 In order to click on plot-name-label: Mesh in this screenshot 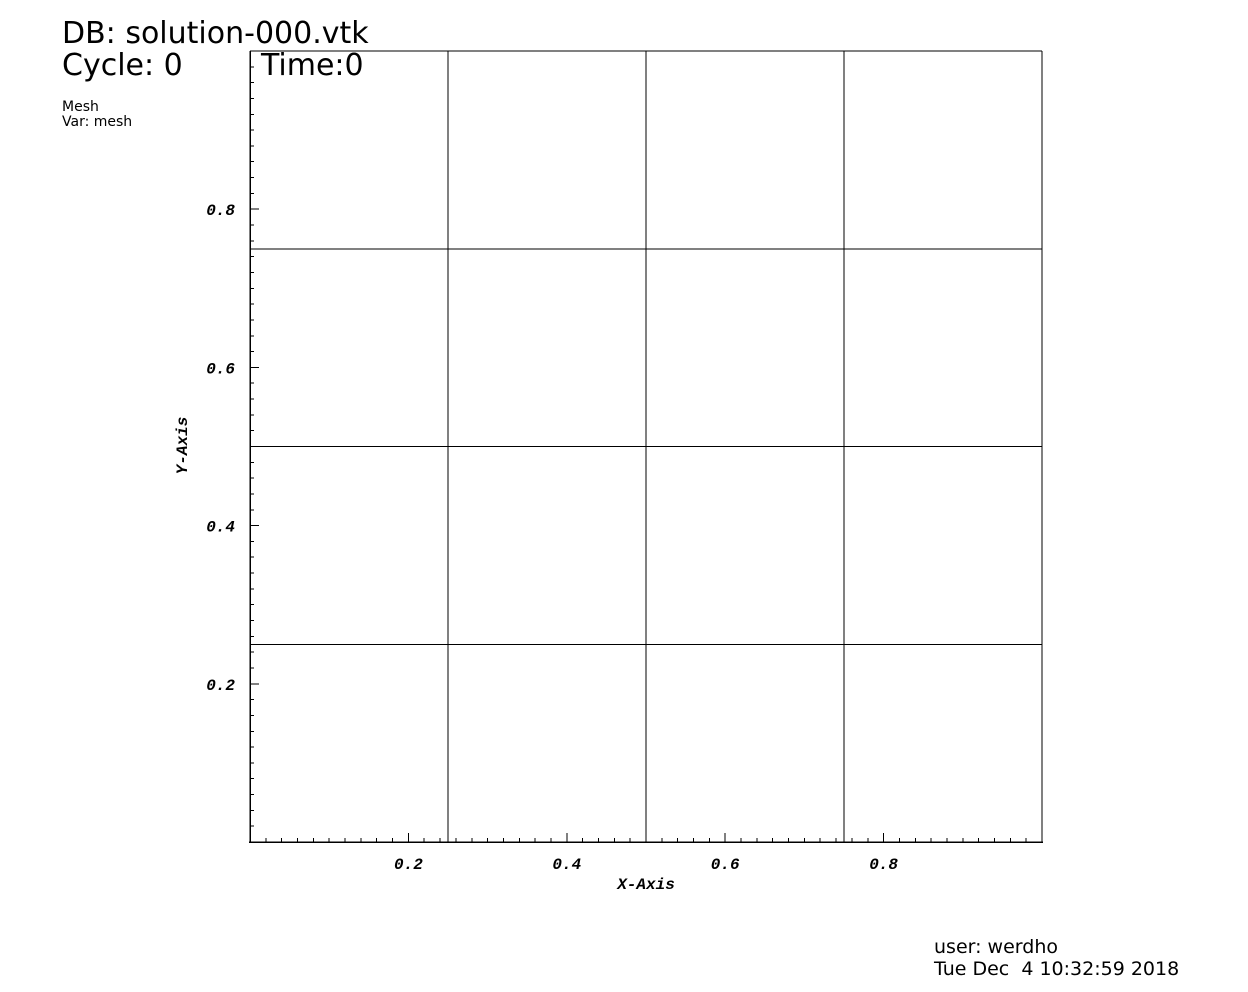, I will do `click(80, 107)`.